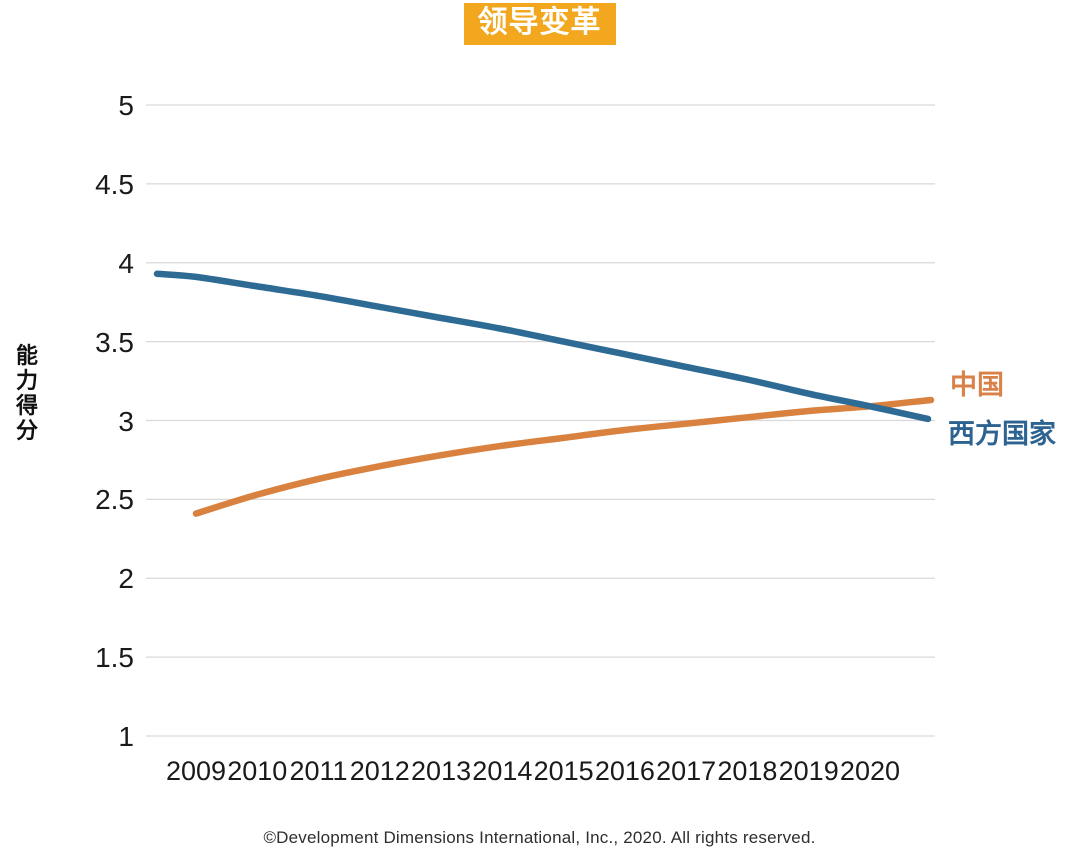 Image resolution: width=1079 pixels, height=860 pixels. I want to click on series-line-west, so click(542, 346).